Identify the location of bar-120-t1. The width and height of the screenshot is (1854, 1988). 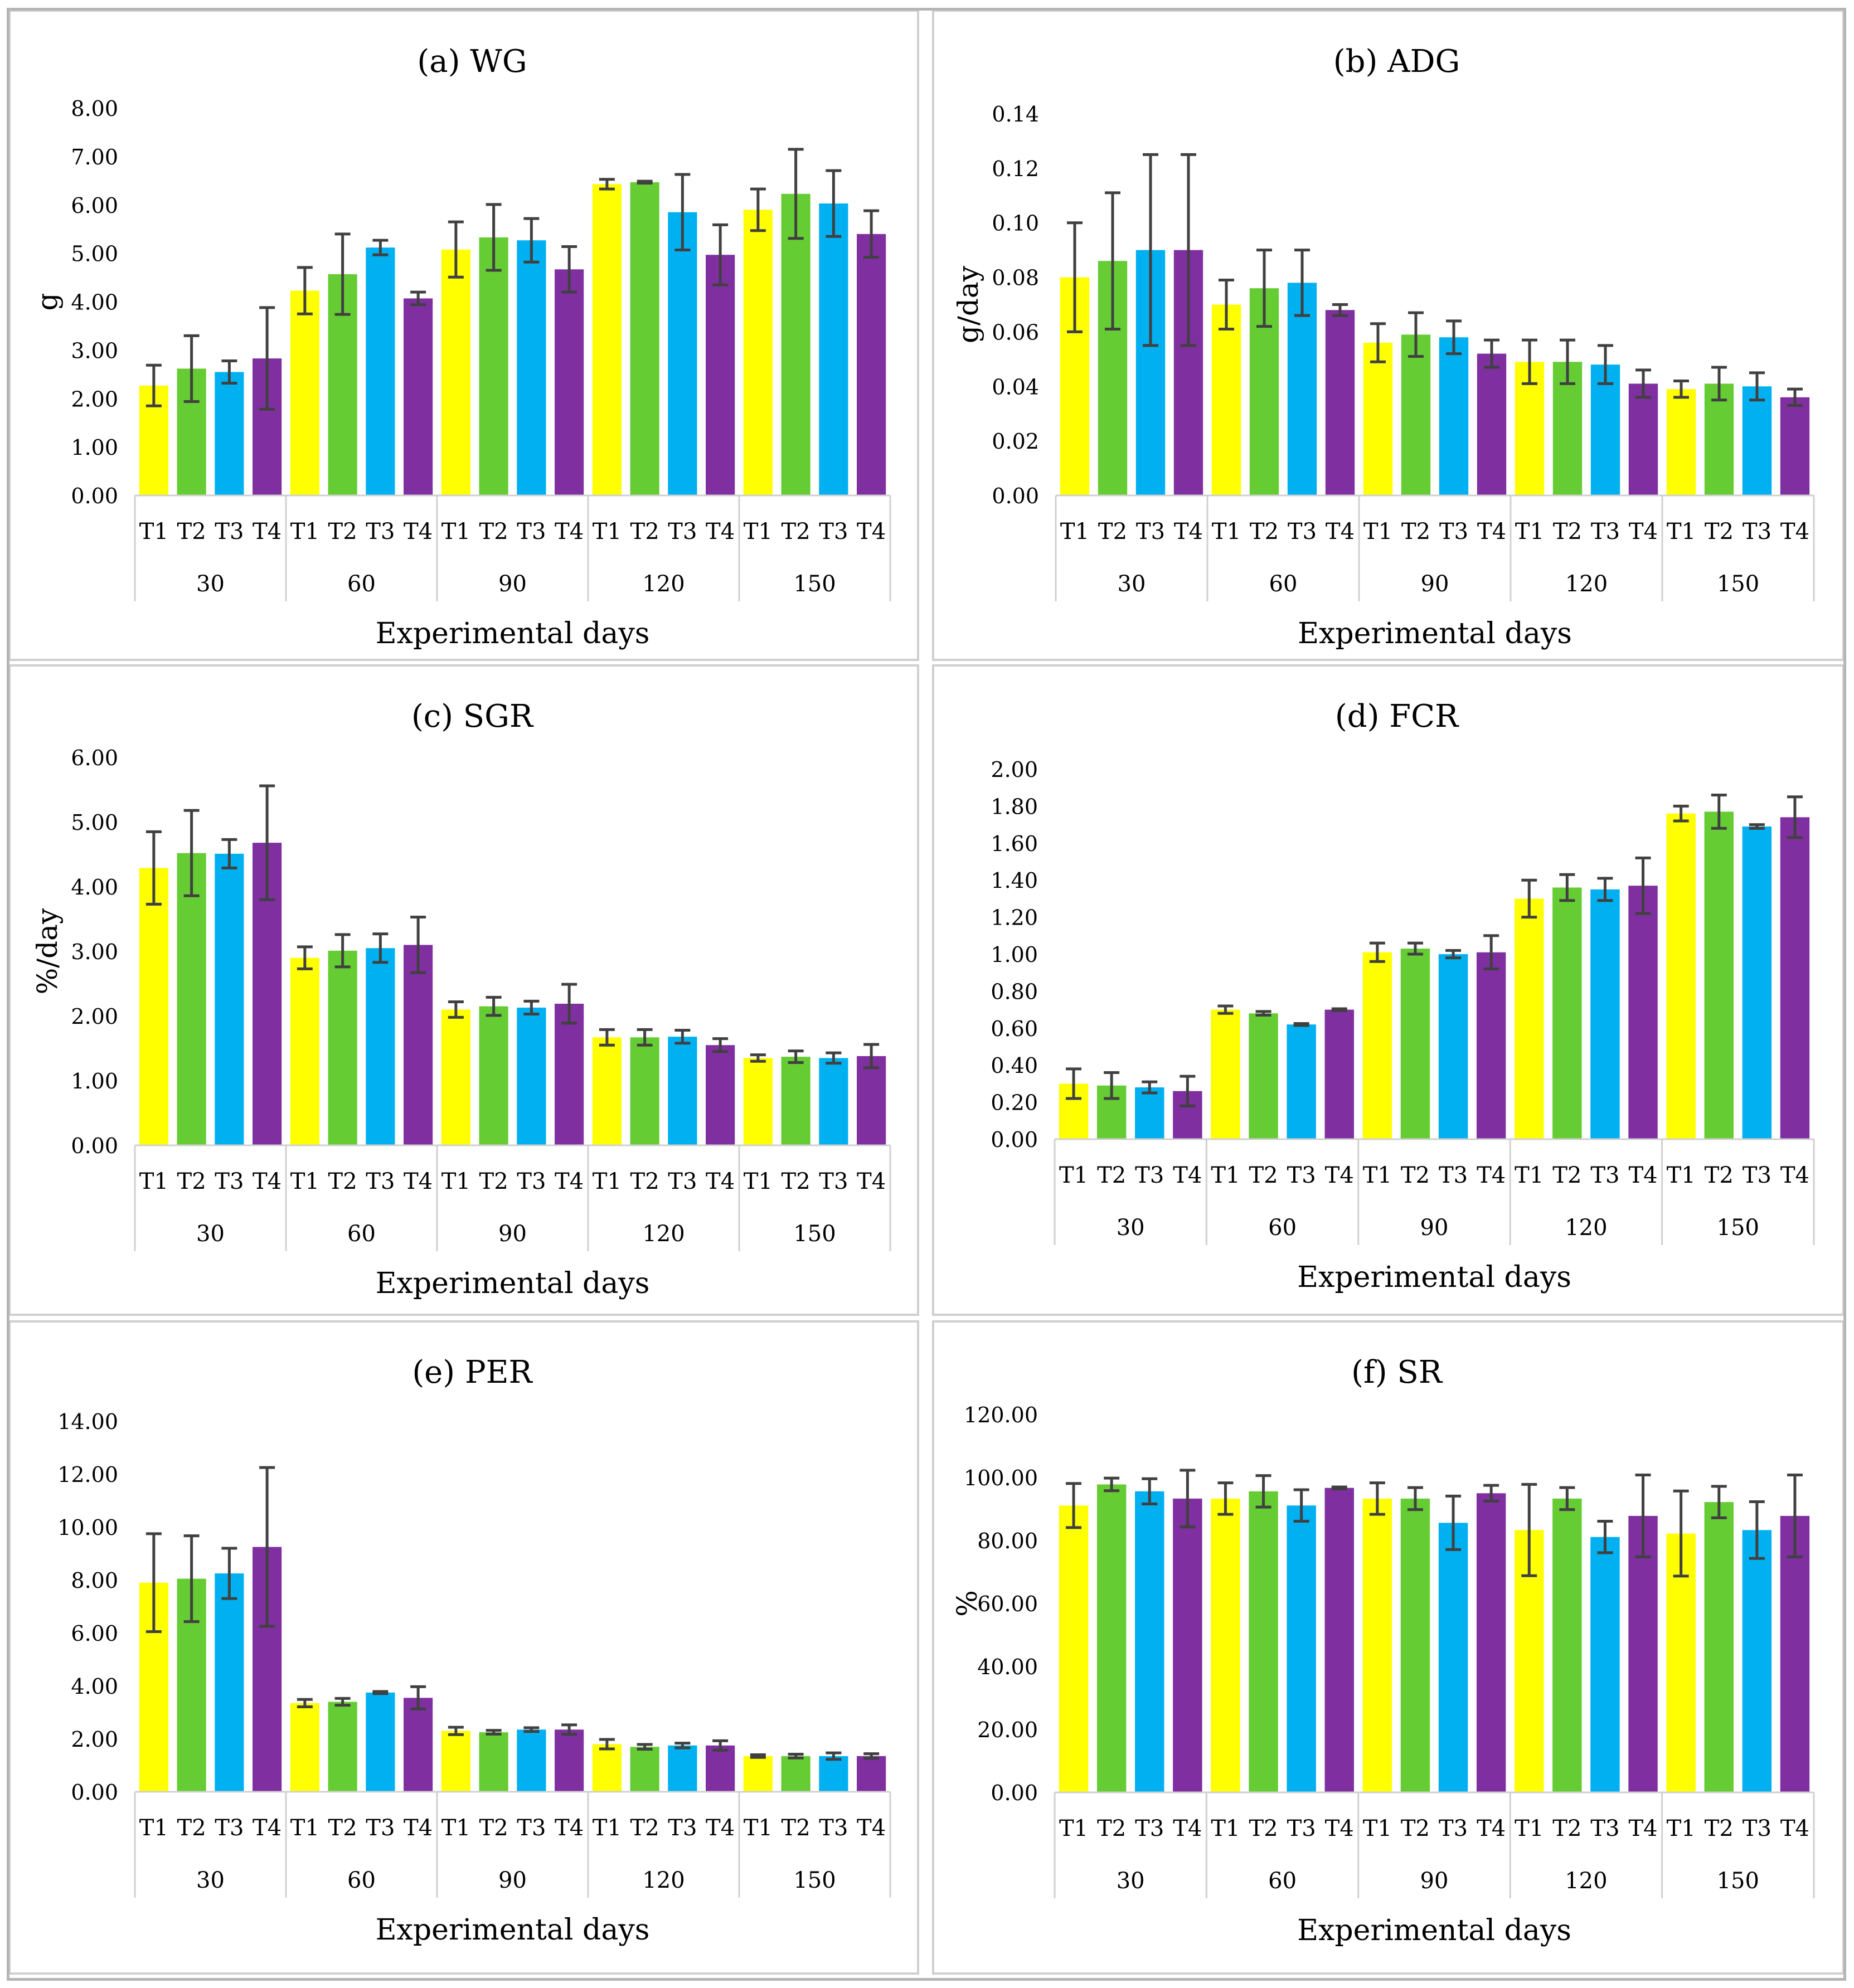
(607, 1768).